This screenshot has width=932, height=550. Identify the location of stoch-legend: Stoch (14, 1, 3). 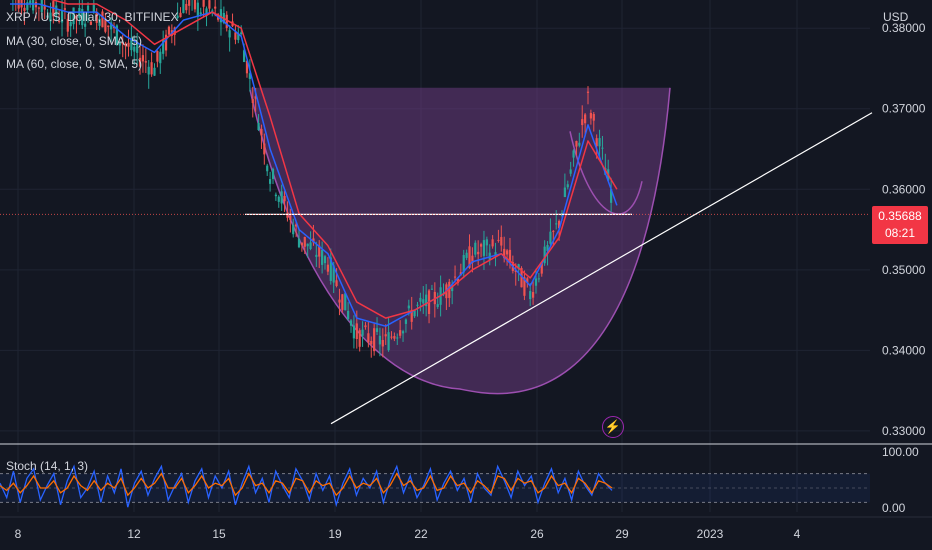
(47, 466).